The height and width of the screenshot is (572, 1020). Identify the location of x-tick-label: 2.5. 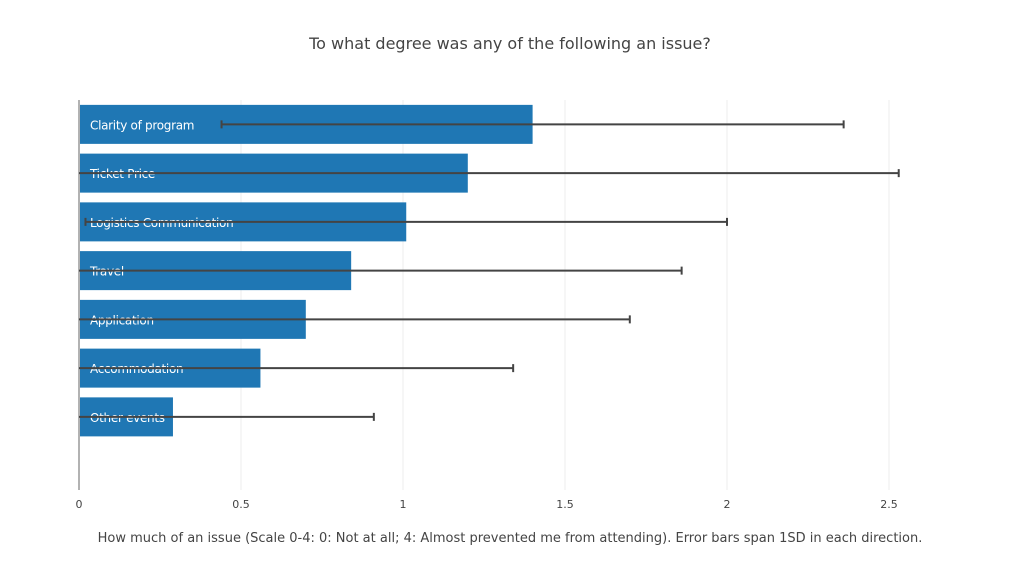
(889, 504).